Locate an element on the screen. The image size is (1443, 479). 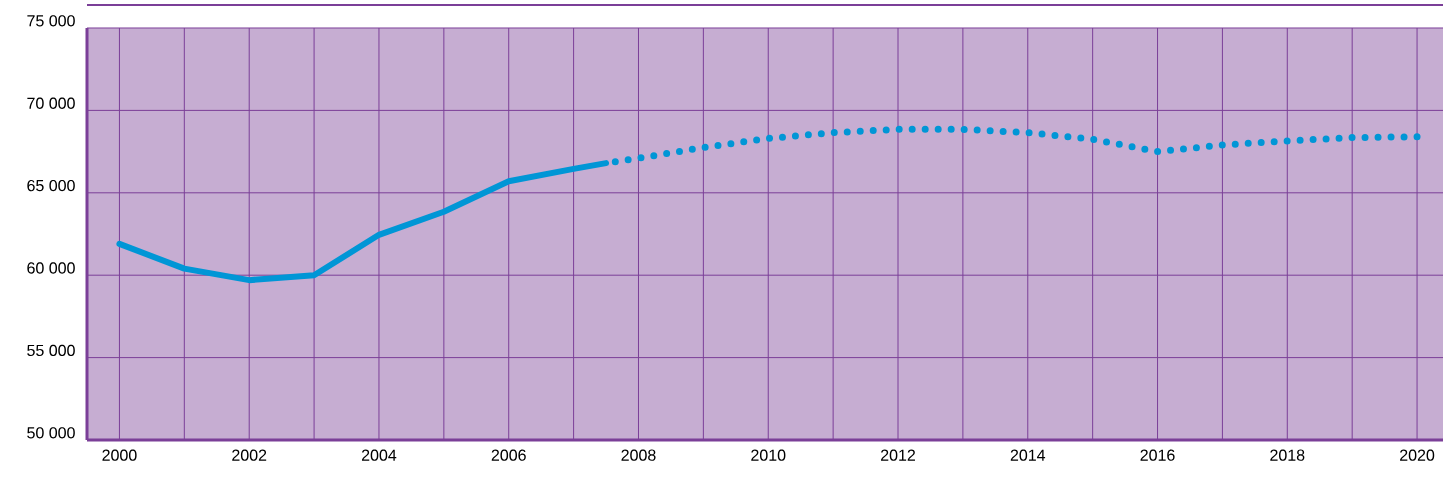
x-tick-label: 2004 is located at coordinates (379, 455).